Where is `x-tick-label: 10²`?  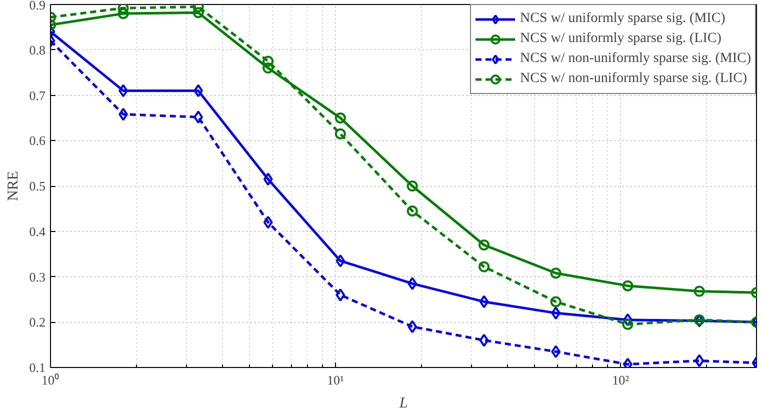
x-tick-label: 10² is located at coordinates (621, 380).